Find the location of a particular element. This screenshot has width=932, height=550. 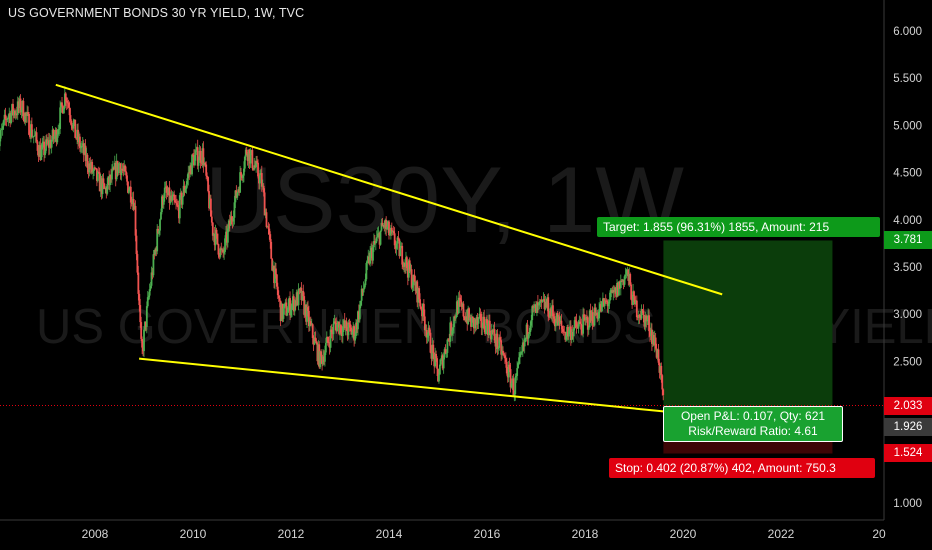

target-zone is located at coordinates (748, 328).